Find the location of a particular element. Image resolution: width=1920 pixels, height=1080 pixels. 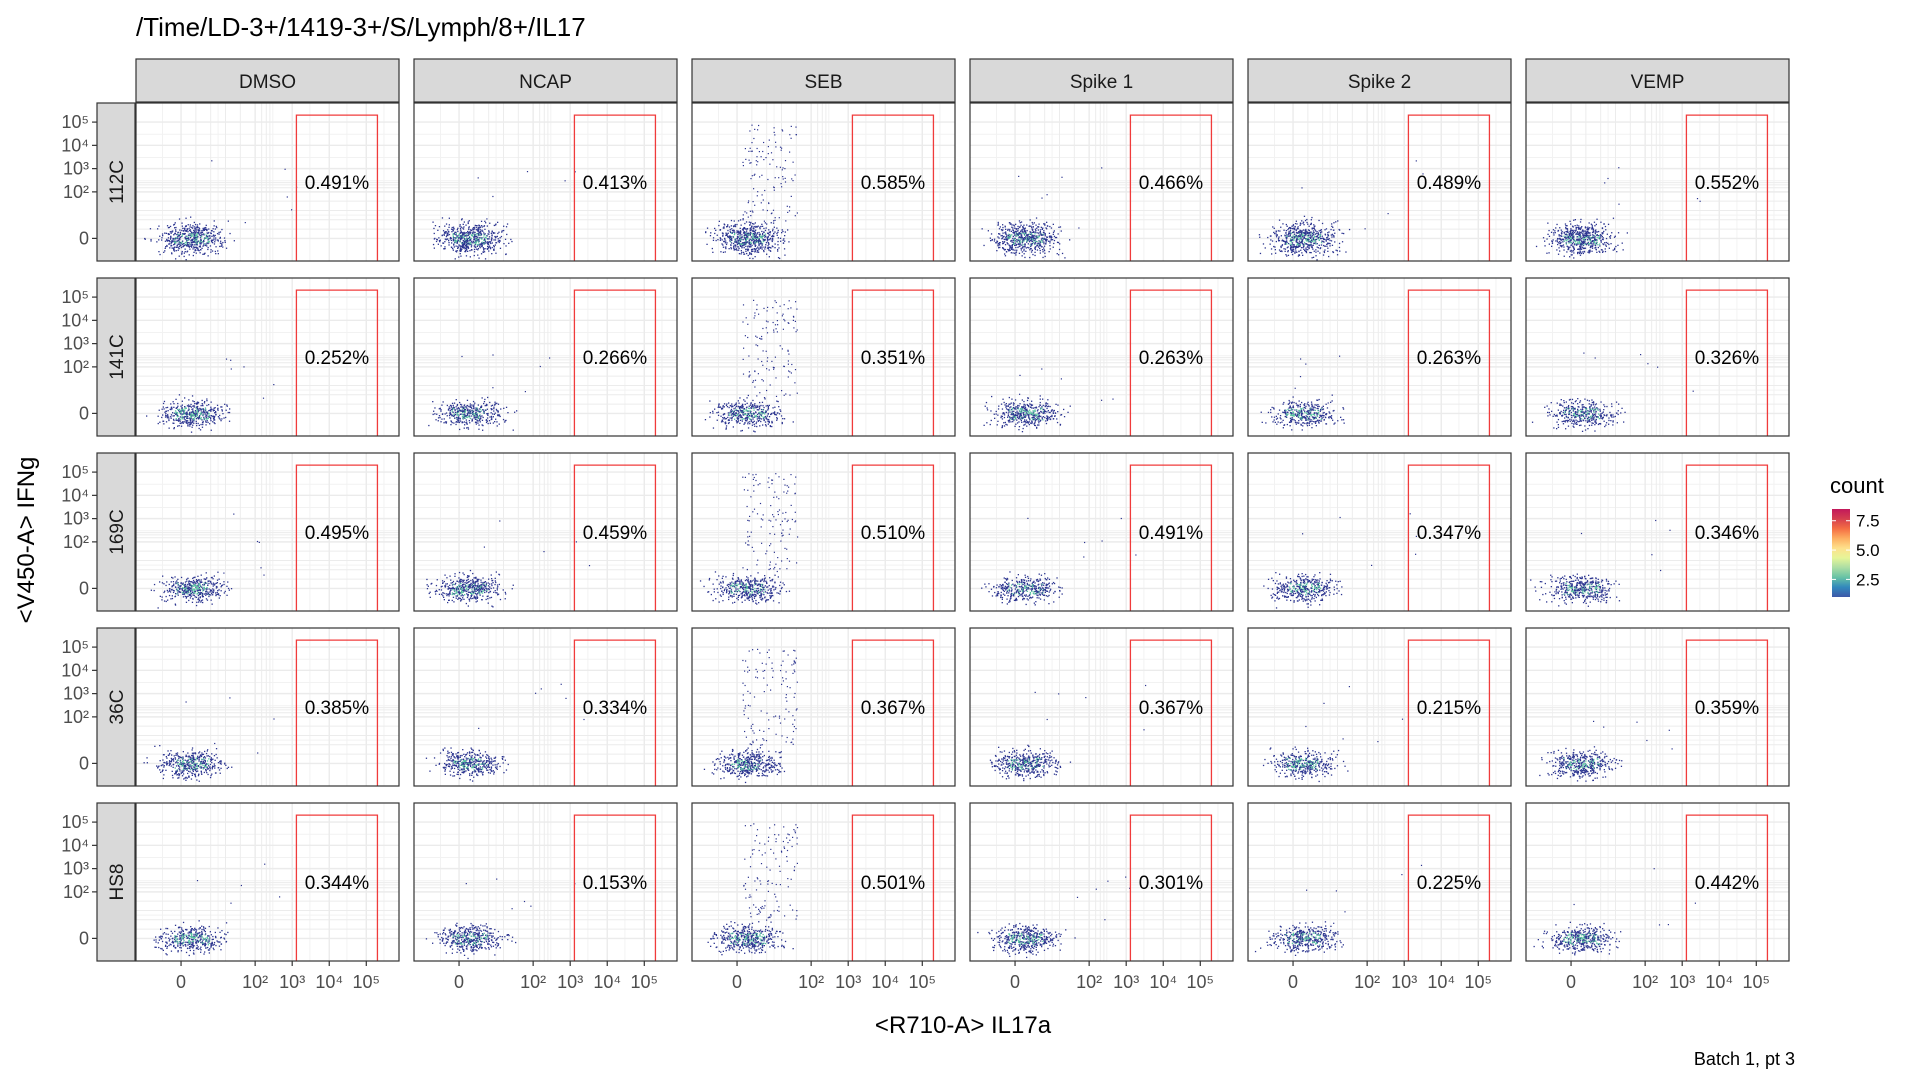

panel-141C-SEB: 0.351% is located at coordinates (823, 357).